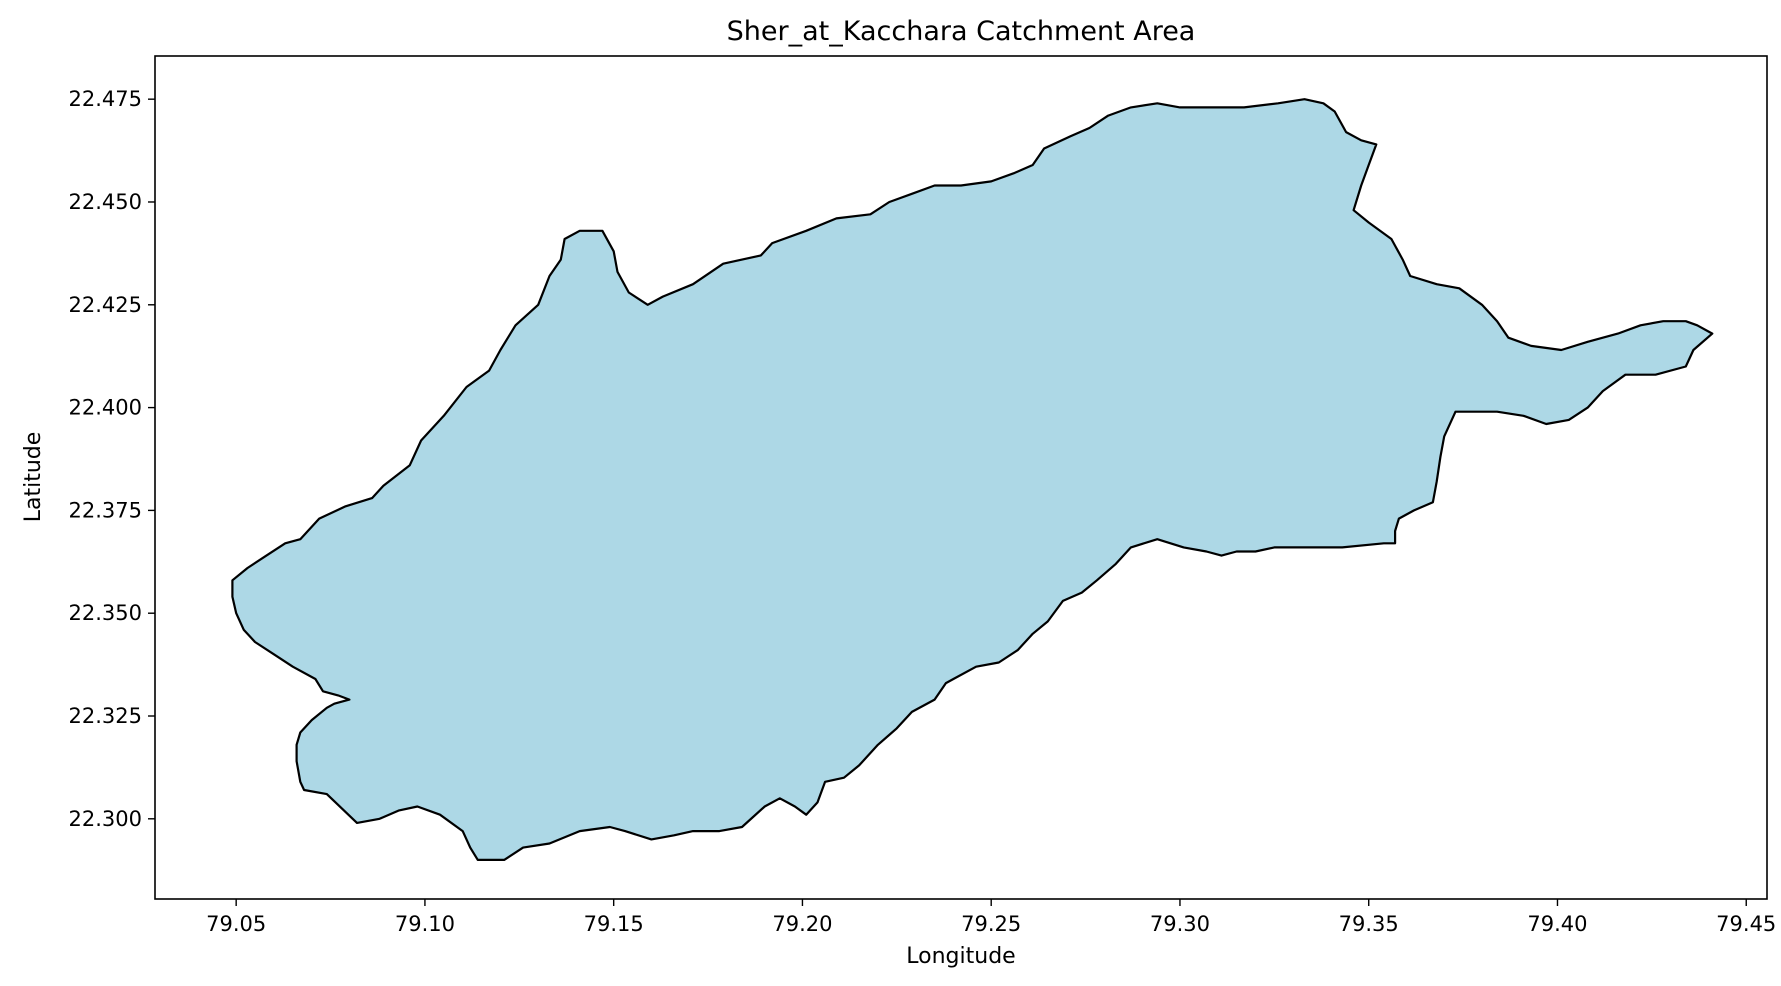 The height and width of the screenshot is (986, 1781). What do you see at coordinates (105, 716) in the screenshot?
I see `y-tick-label: 22.325` at bounding box center [105, 716].